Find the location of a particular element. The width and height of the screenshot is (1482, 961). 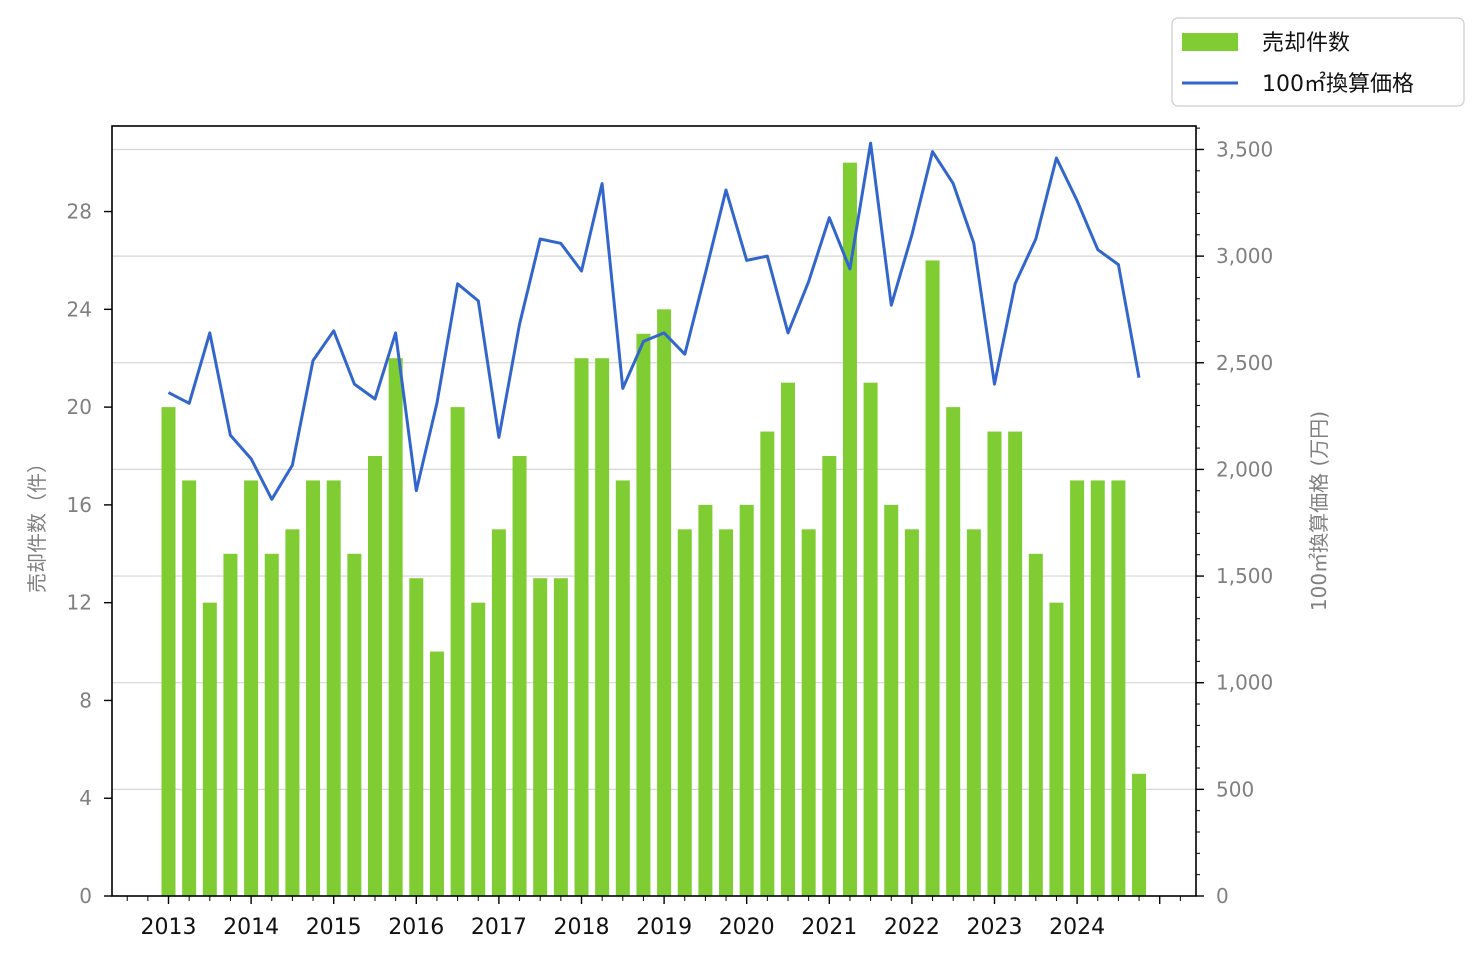

legend-box is located at coordinates (1318, 62).